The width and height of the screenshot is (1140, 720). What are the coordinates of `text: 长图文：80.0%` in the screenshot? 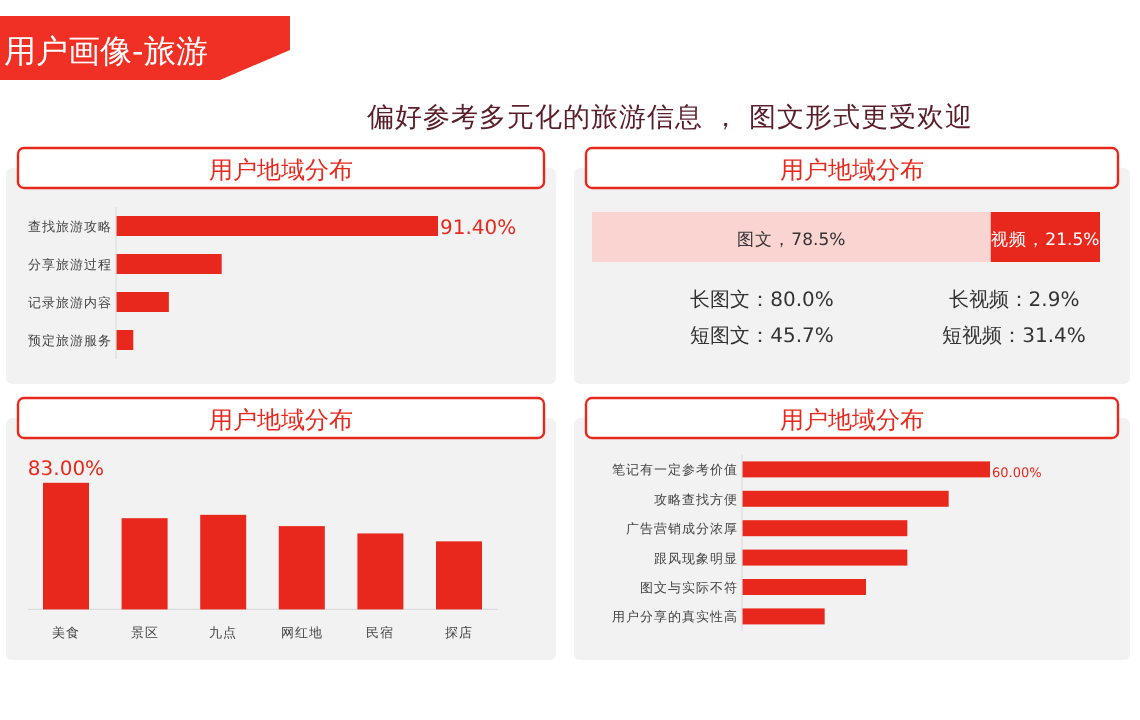 It's located at (762, 300).